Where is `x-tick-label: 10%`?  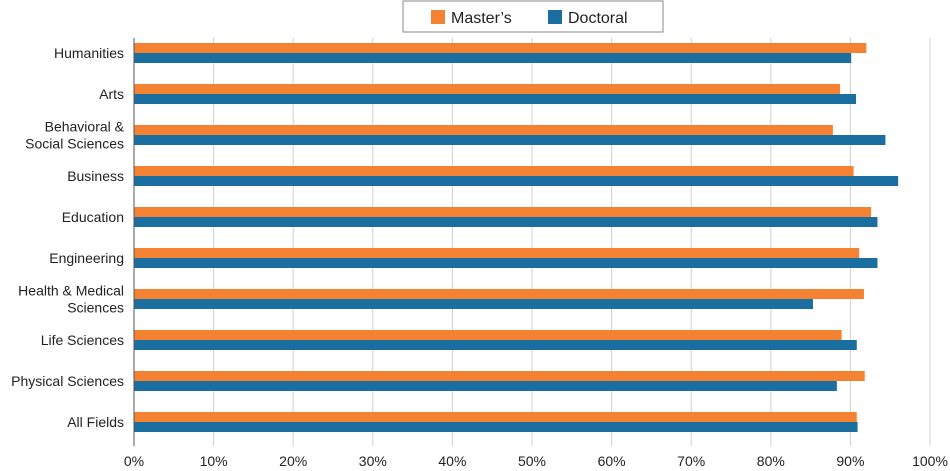 x-tick-label: 10% is located at coordinates (214, 461).